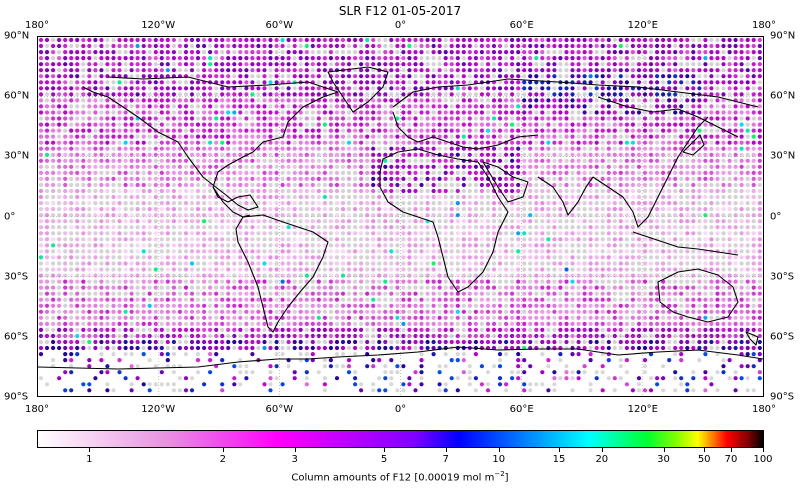  Describe the element at coordinates (783, 36) in the screenshot. I see `lat-label-right: 90°N` at that location.